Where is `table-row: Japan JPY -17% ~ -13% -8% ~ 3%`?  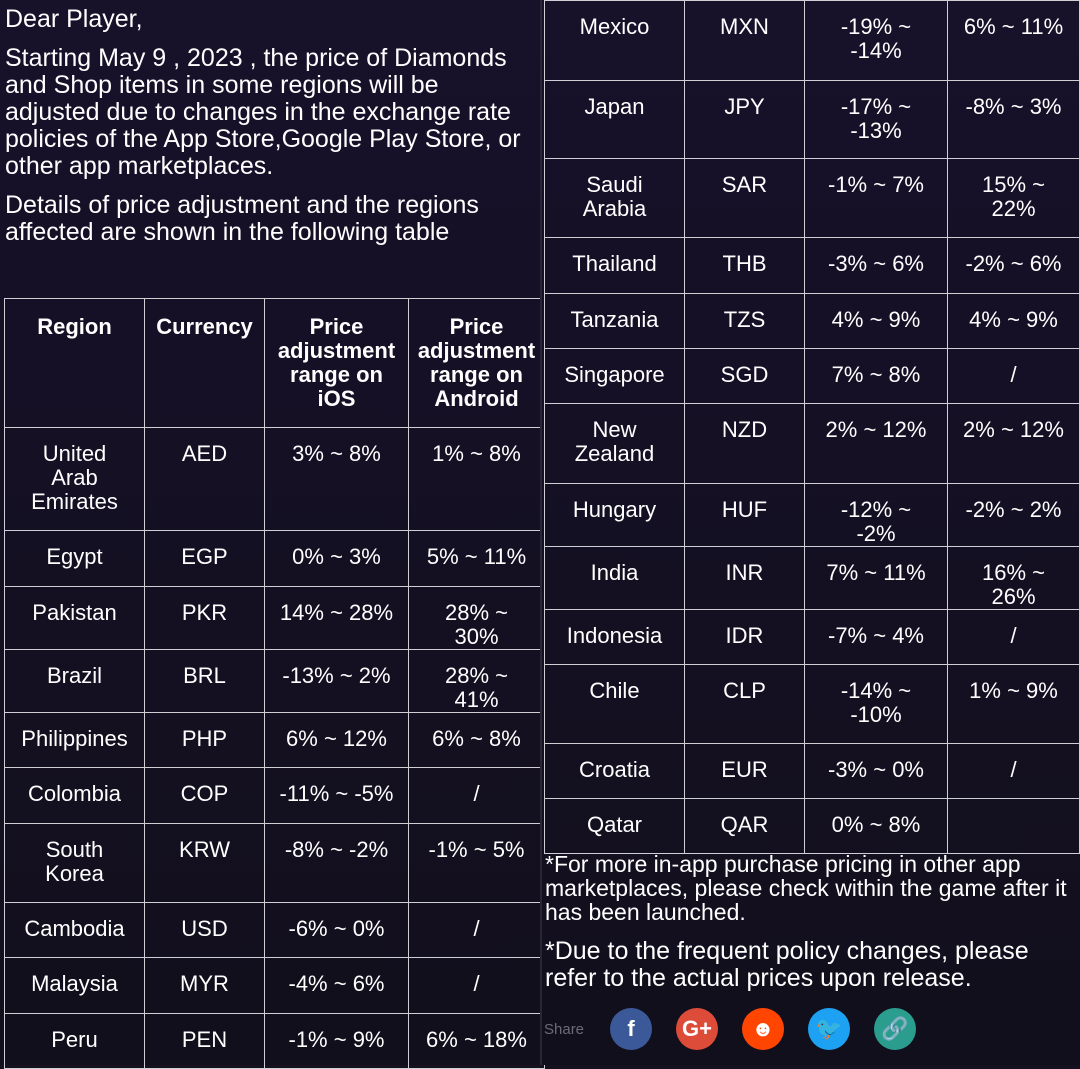
table-row: Japan JPY -17% ~ -13% -8% ~ 3% is located at coordinates (812, 119).